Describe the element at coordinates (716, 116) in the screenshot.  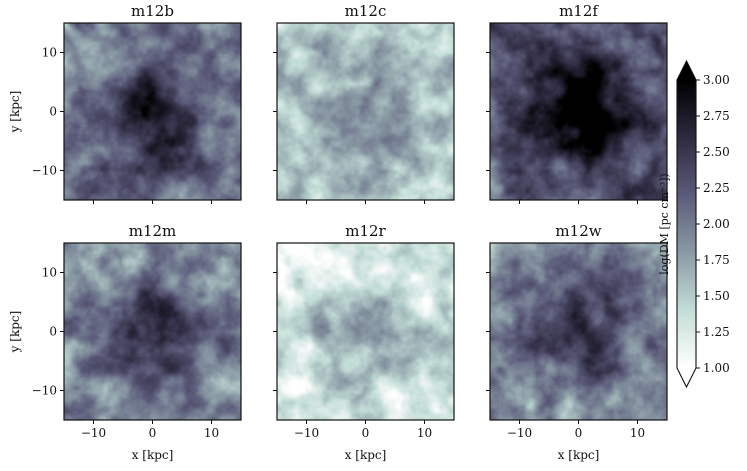
I see `colorbar-tick-label: 2.75` at that location.